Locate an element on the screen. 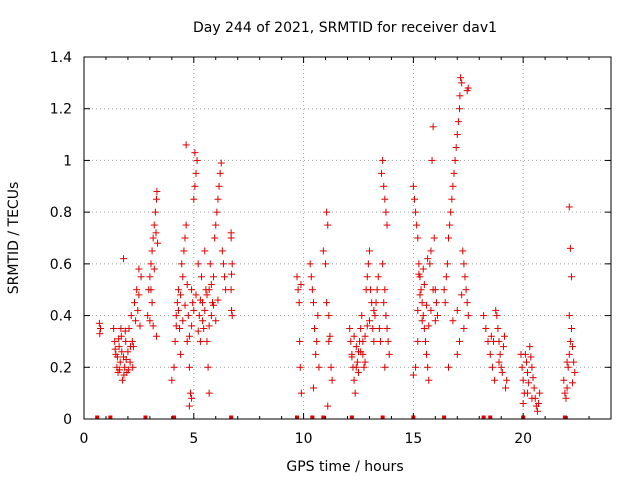 The width and height of the screenshot is (640, 480). x-tick-label: 10 is located at coordinates (304, 439).